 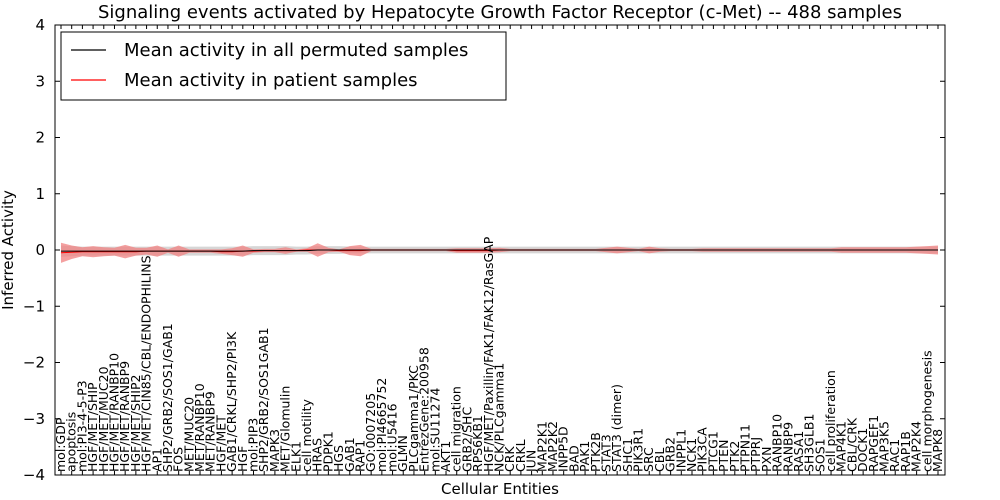 What do you see at coordinates (445, 456) in the screenshot?
I see `x-category-label: AKT1` at bounding box center [445, 456].